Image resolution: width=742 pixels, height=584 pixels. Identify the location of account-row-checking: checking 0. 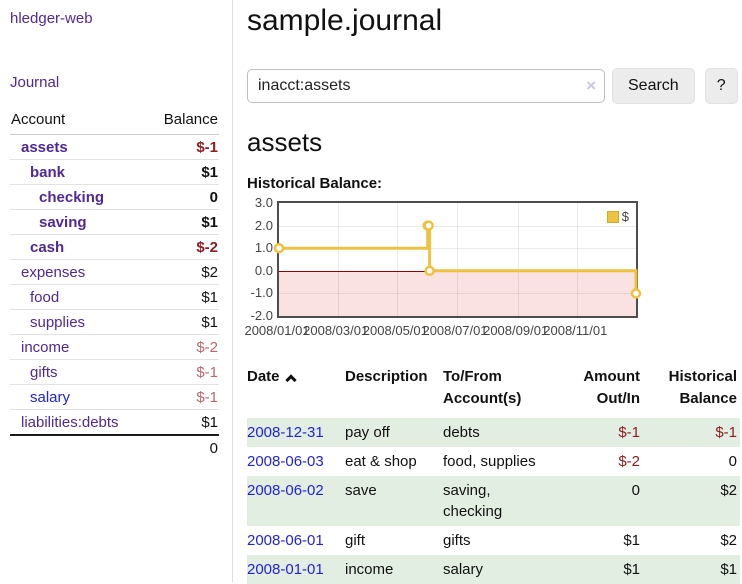
(114, 197).